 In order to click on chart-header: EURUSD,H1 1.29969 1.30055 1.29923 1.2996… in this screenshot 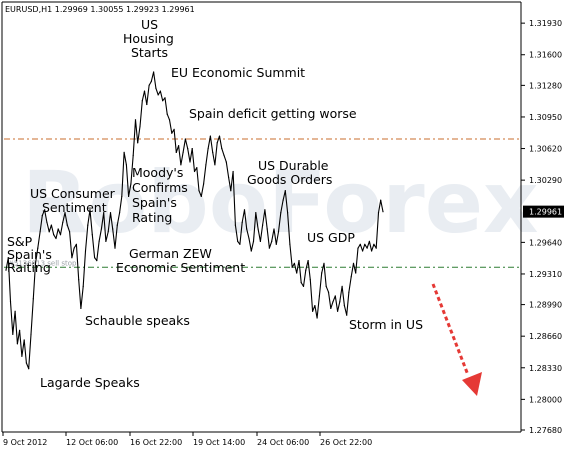, I will do `click(100, 9)`.